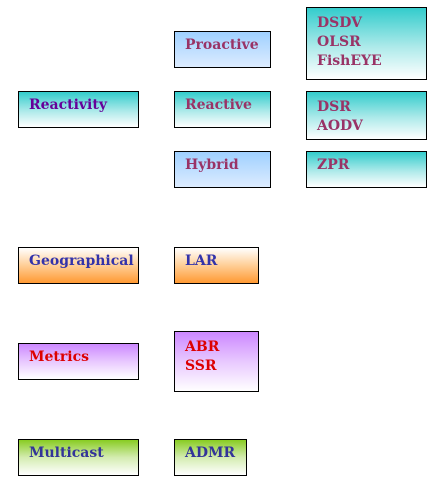  Describe the element at coordinates (339, 42) in the screenshot. I see `protocol-olsr: OLSR` at that location.